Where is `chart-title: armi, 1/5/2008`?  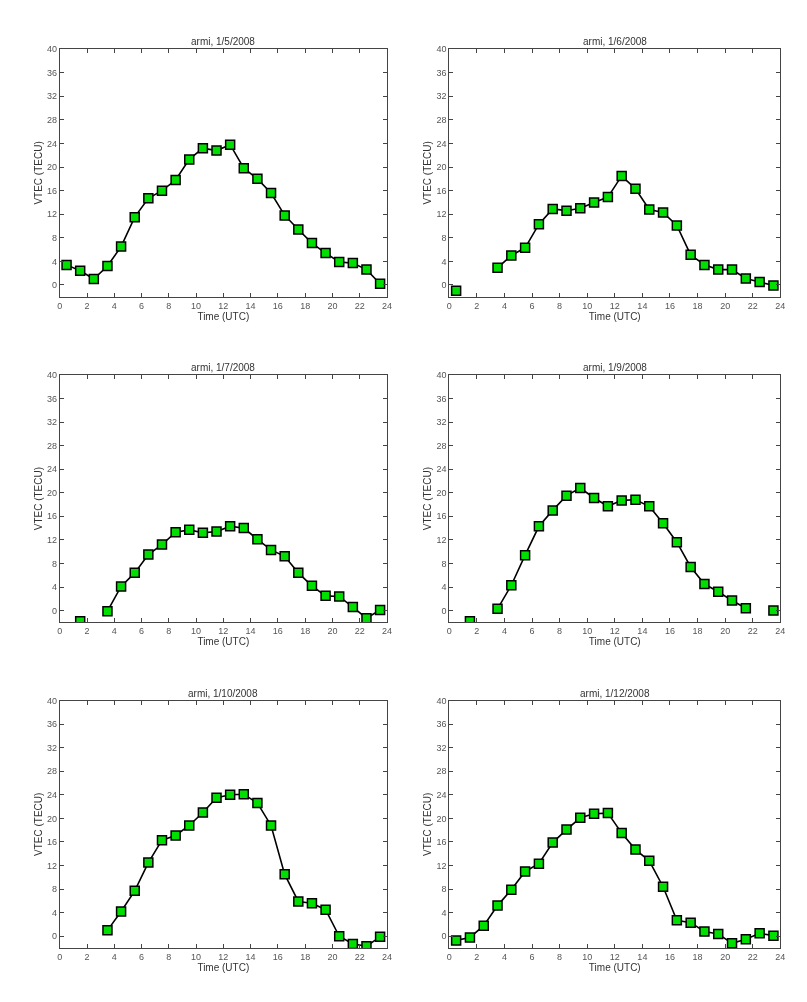
chart-title: armi, 1/5/2008 is located at coordinates (223, 41).